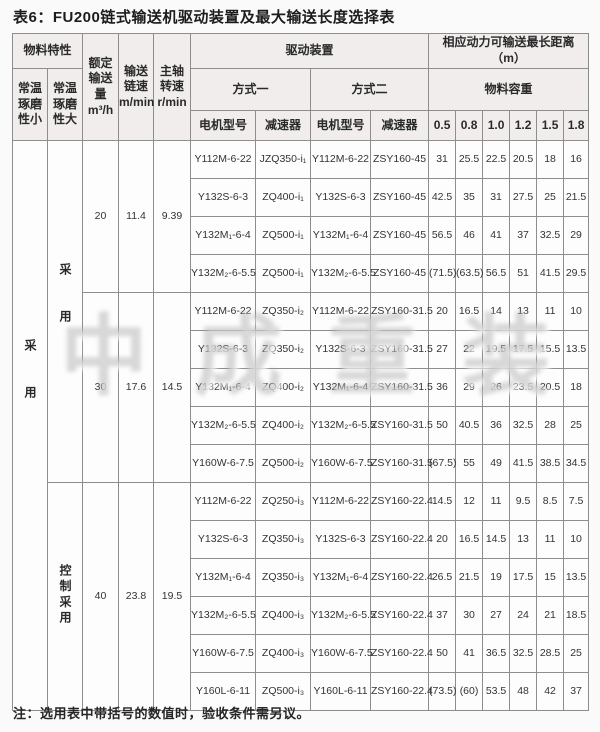 The height and width of the screenshot is (732, 600). Describe the element at coordinates (172, 387) in the screenshot. I see `spindle-speed-cell: 14.5` at that location.